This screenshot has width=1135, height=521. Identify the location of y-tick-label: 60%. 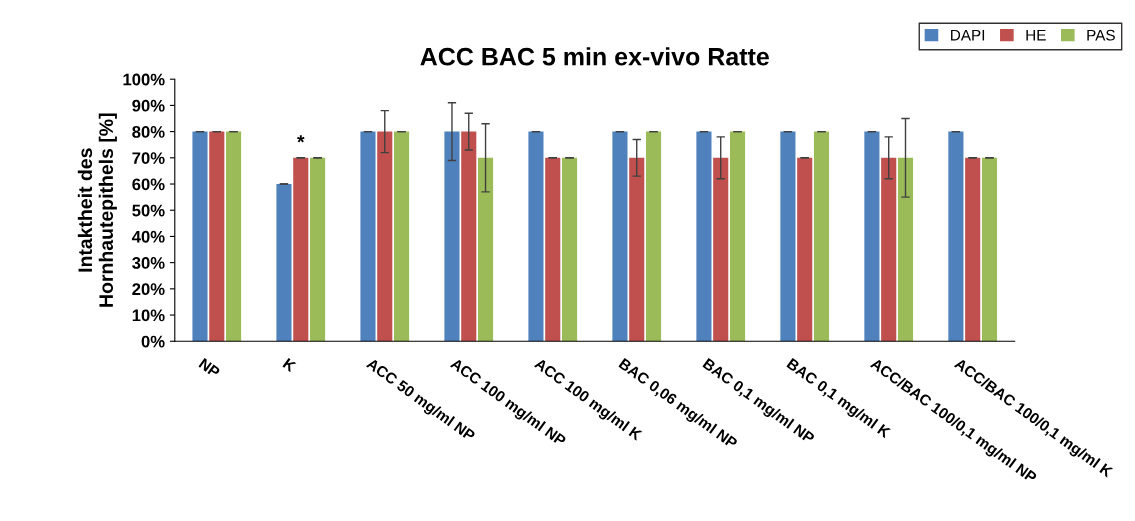
(148, 184).